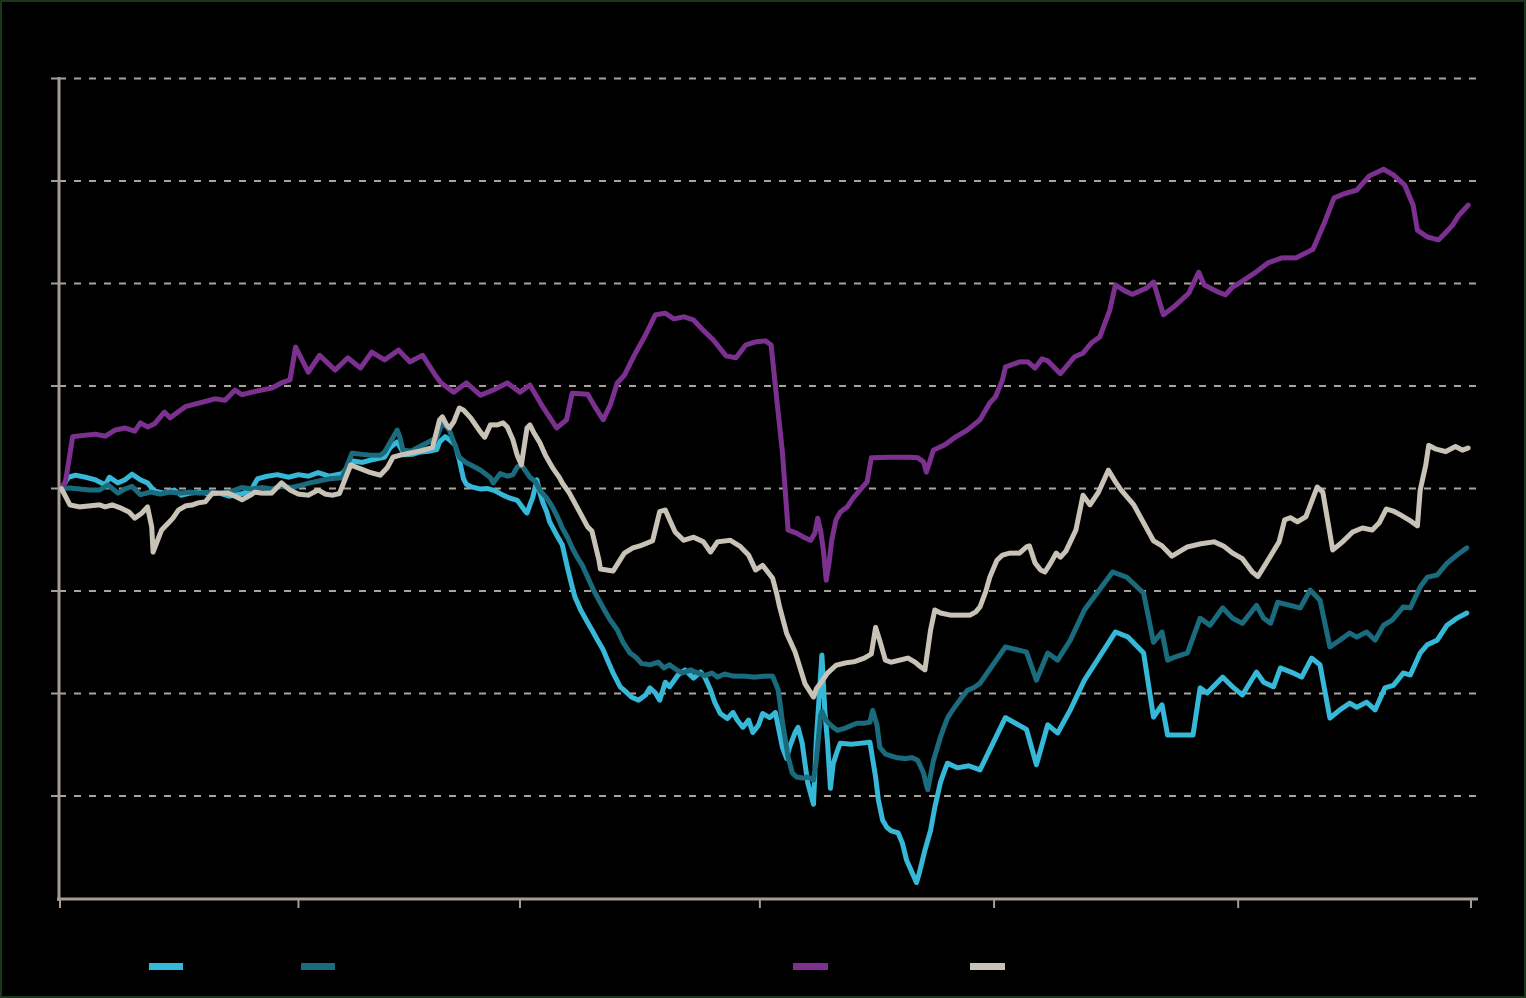  Describe the element at coordinates (810, 966) in the screenshot. I see `legend-swatch-purple` at that location.